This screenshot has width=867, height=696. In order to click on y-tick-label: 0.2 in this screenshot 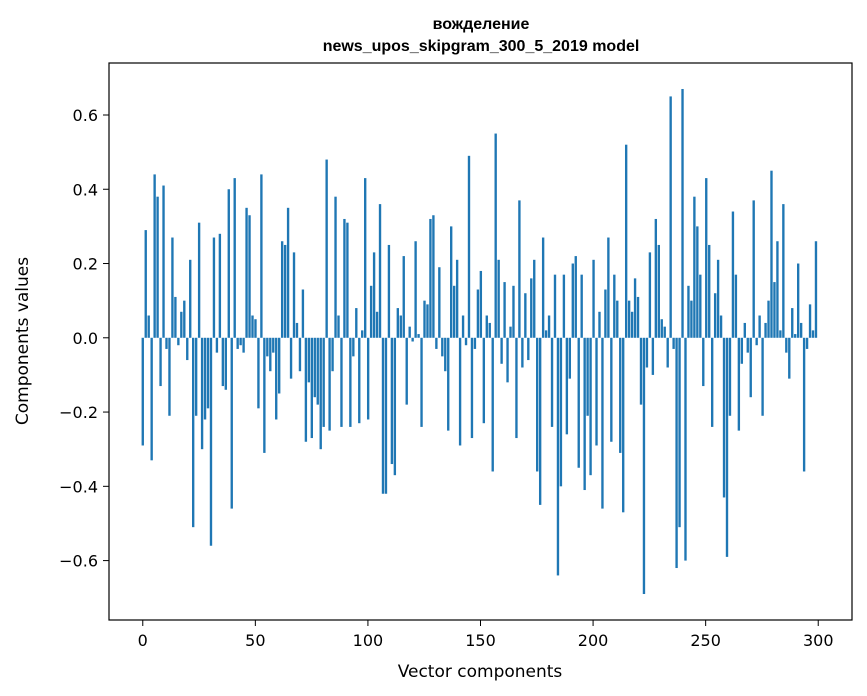, I will do `click(85, 264)`.